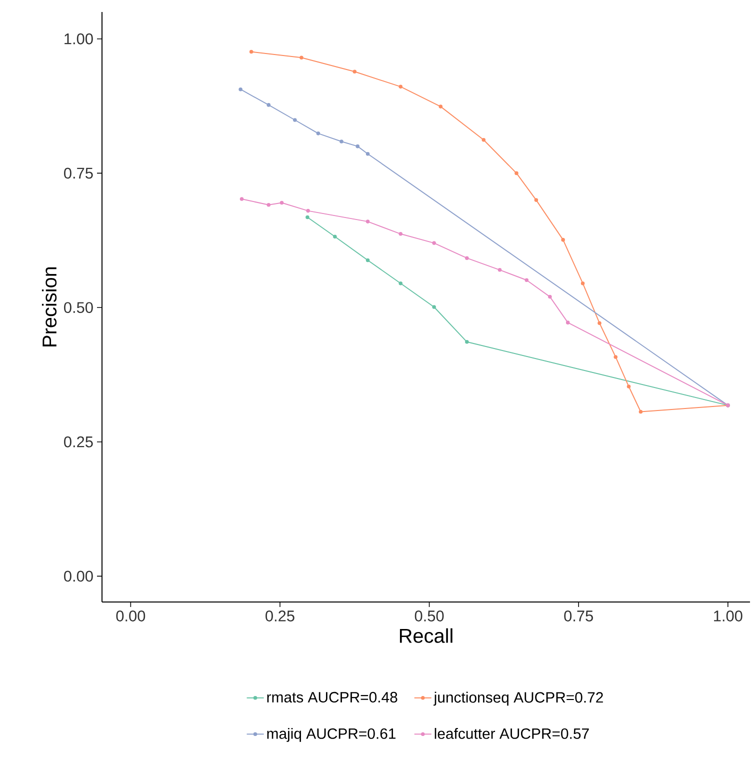 The width and height of the screenshot is (756, 760). Describe the element at coordinates (78, 38) in the screenshot. I see `y-tick-label: 1.00` at that location.